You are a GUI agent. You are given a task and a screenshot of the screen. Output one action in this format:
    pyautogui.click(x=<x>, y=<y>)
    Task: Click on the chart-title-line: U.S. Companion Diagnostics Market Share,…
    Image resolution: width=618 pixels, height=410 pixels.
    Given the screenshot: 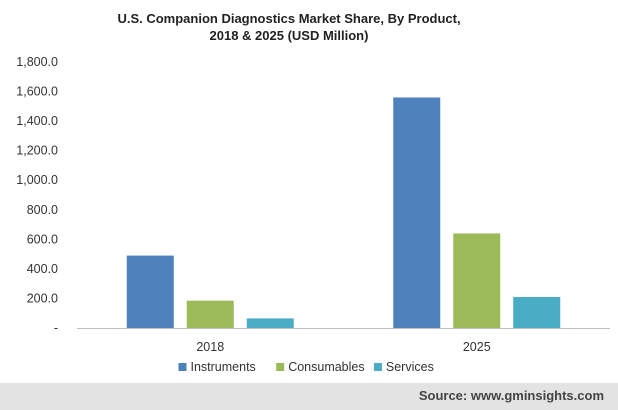 What is the action you would take?
    pyautogui.click(x=288, y=18)
    